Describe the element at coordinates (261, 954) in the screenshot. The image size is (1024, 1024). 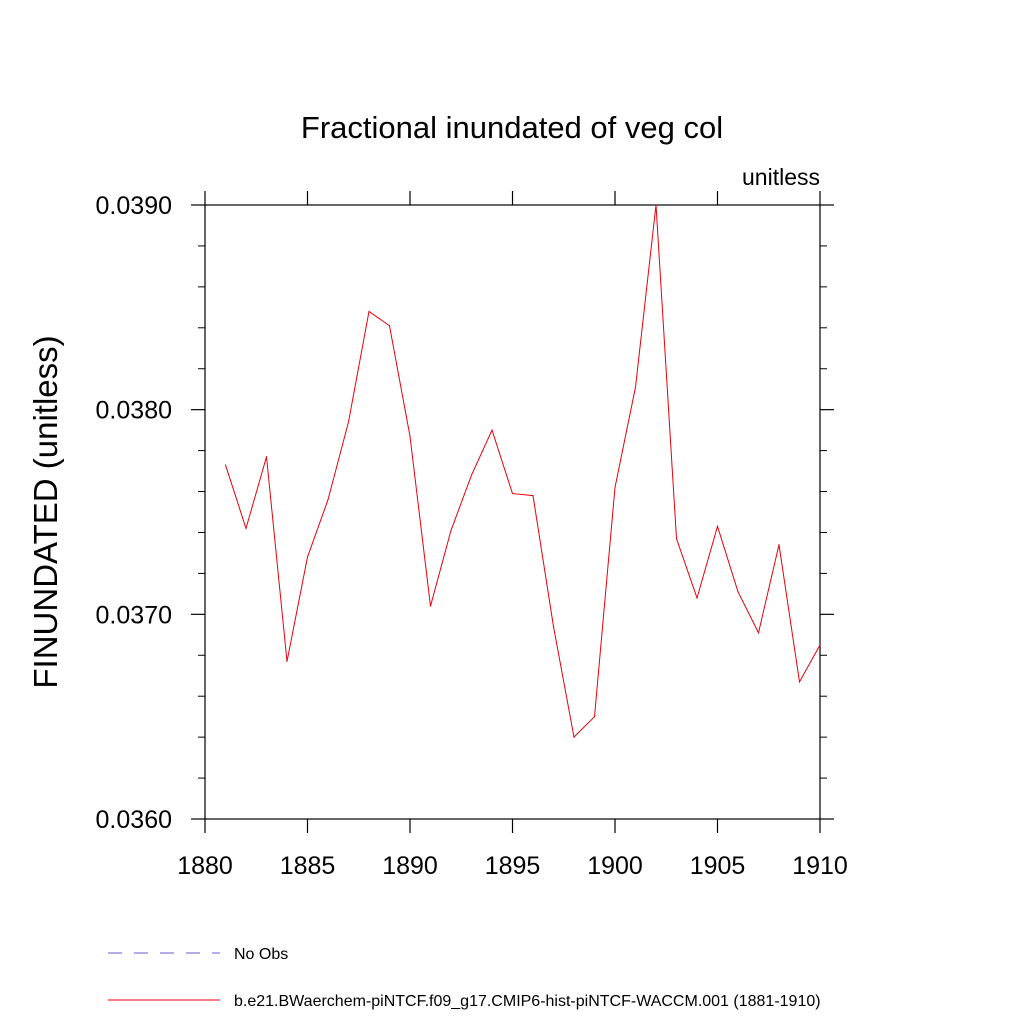
I see `legend-label: No Obs` at that location.